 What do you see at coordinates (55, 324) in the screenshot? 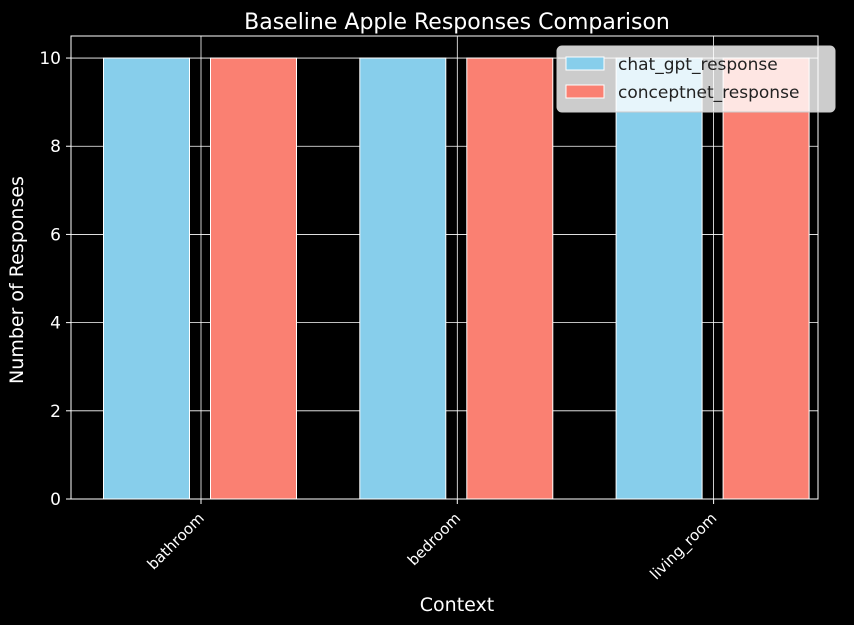
I see `y-tick-label: 4` at bounding box center [55, 324].